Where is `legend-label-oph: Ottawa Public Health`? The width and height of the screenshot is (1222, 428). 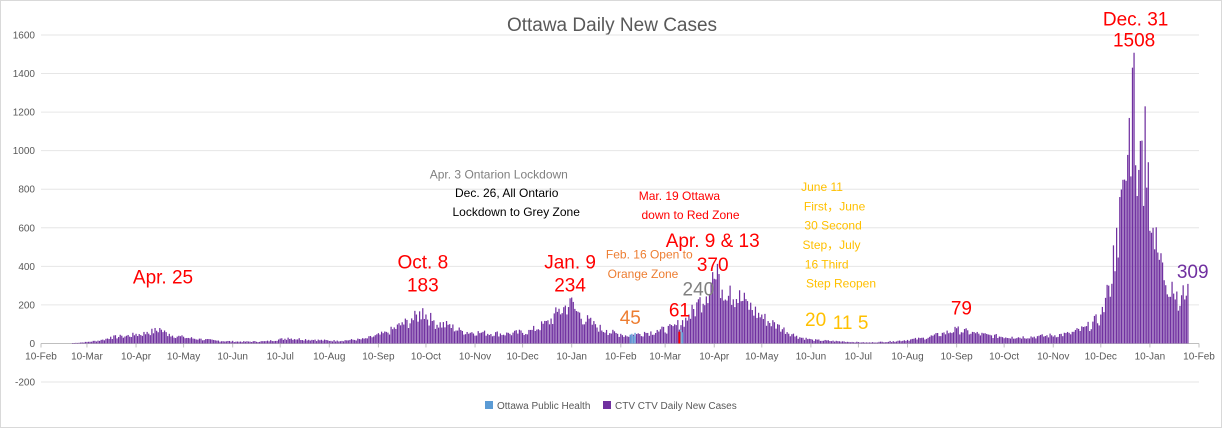
legend-label-oph: Ottawa Public Health is located at coordinates (543, 406).